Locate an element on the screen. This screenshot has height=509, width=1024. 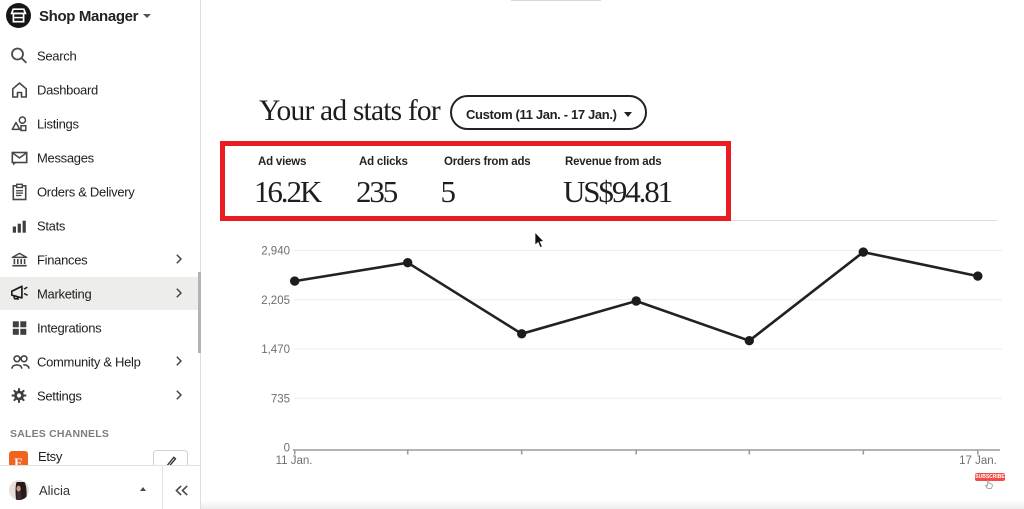
svg-text: 11 Jan. is located at coordinates (294, 461).